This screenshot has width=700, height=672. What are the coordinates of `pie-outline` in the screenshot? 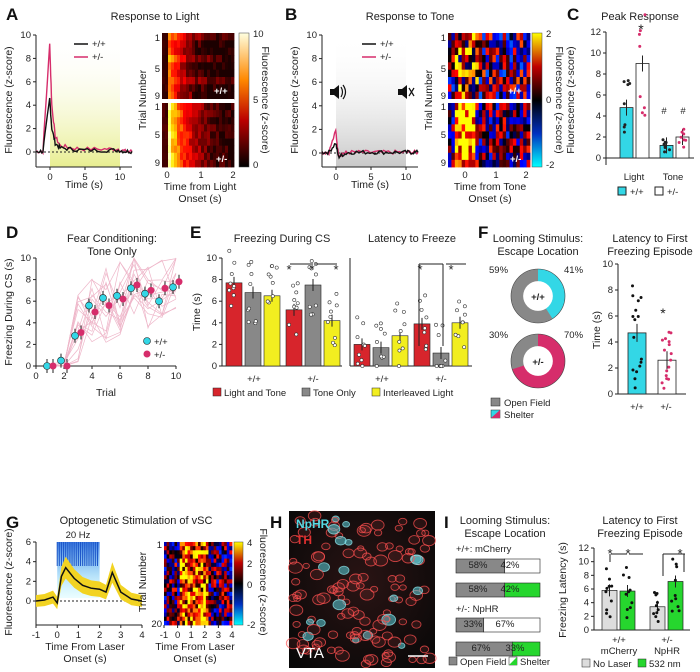 It's located at (538, 296).